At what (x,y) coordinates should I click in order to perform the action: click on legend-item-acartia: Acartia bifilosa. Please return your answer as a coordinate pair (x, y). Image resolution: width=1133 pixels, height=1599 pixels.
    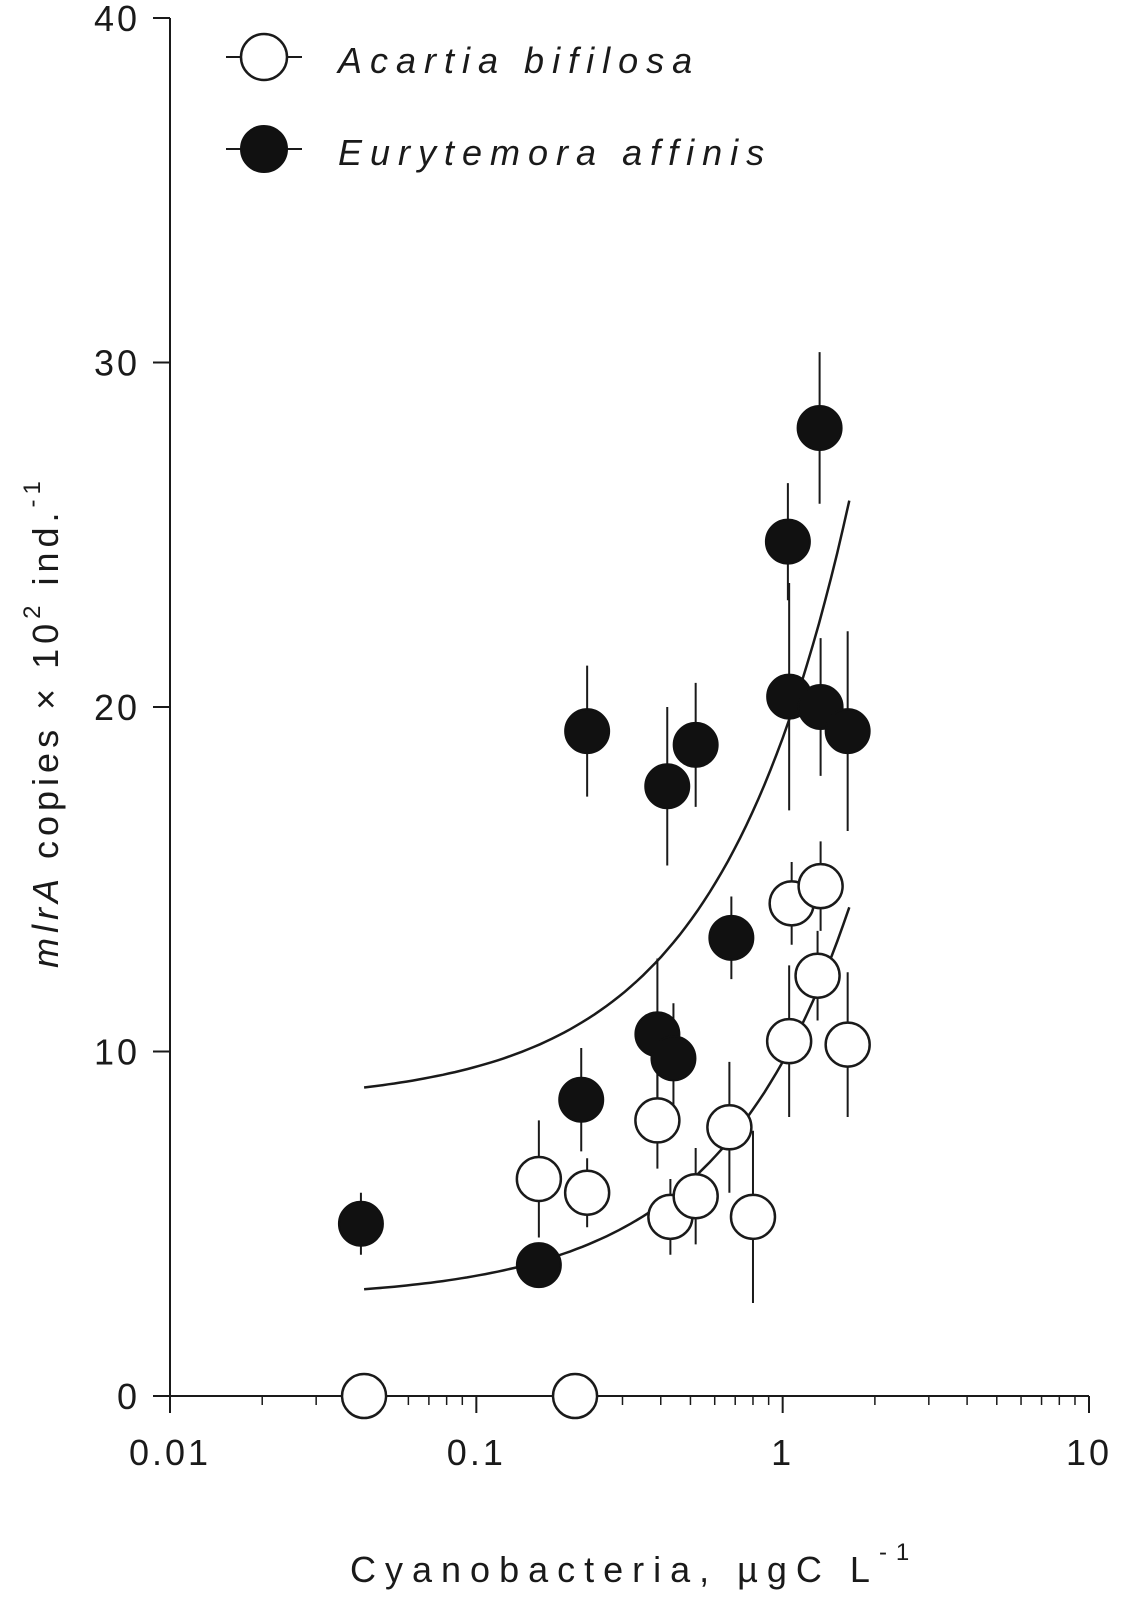
    Looking at the image, I should click on (463, 57).